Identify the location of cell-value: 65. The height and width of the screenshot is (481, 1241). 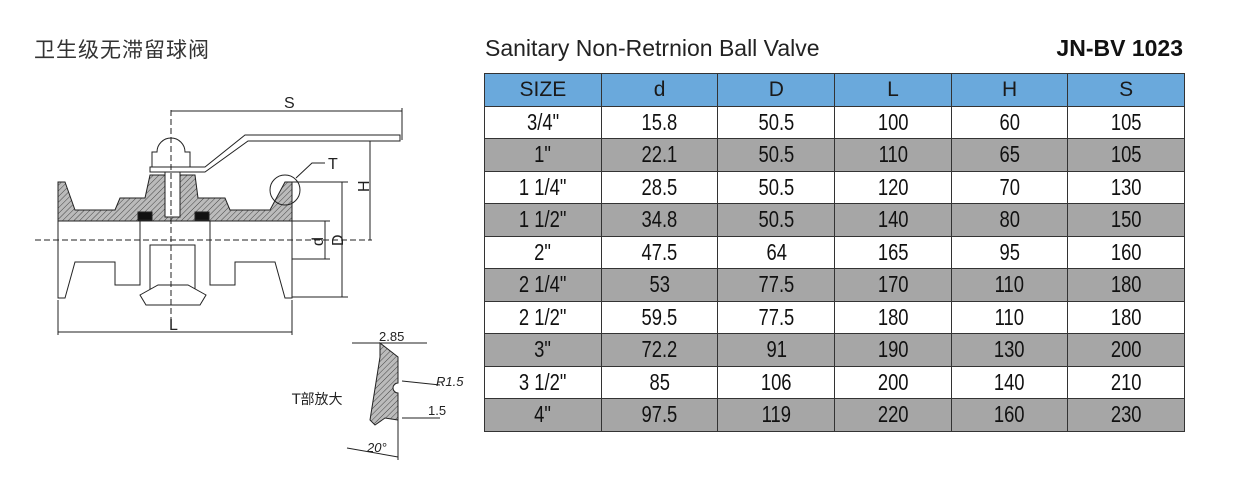
(1009, 154).